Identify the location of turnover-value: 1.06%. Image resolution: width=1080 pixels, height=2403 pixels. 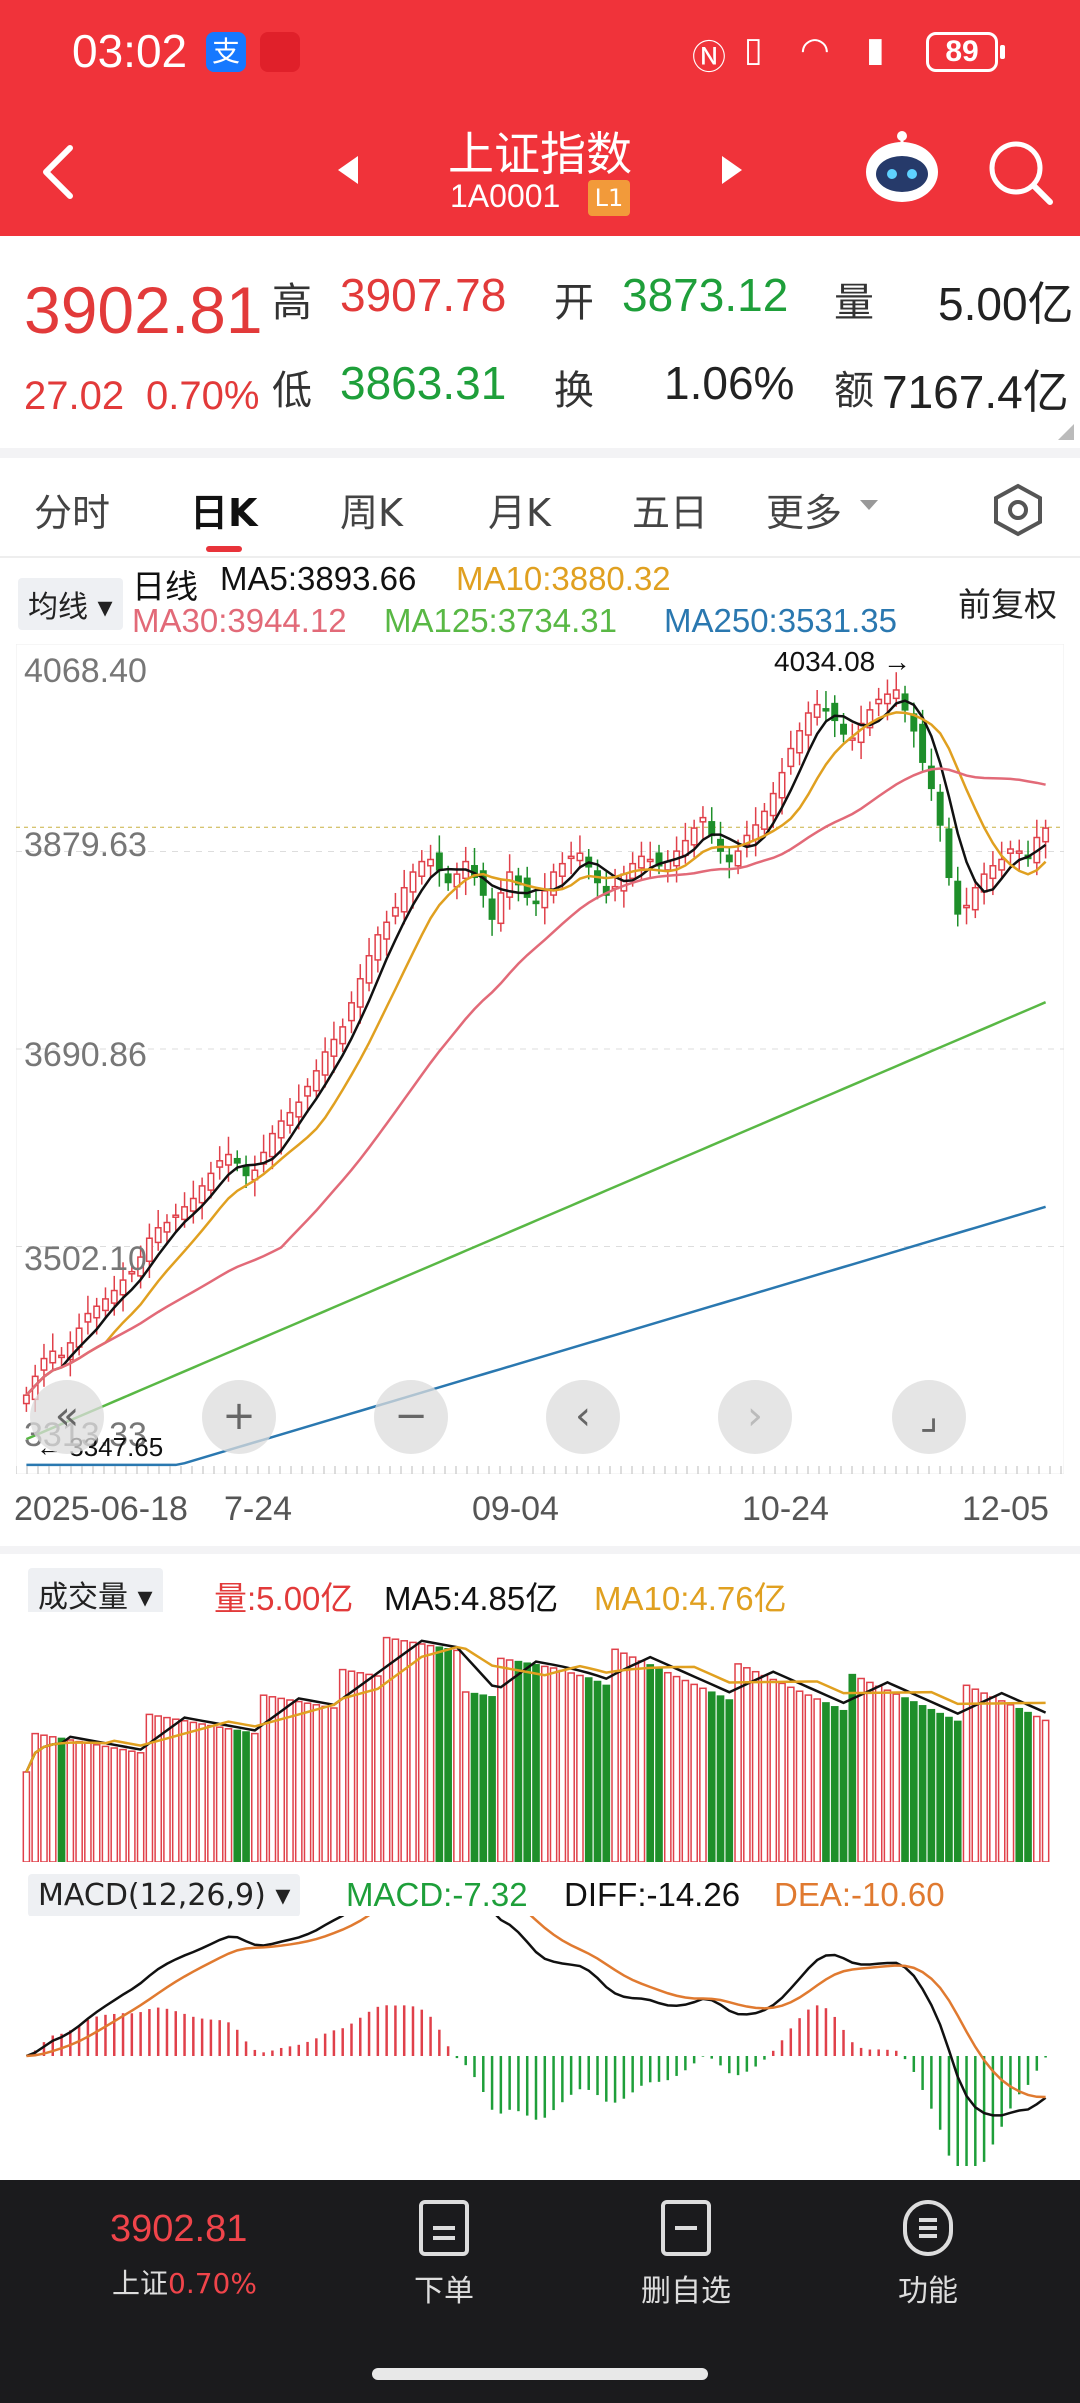
(729, 383).